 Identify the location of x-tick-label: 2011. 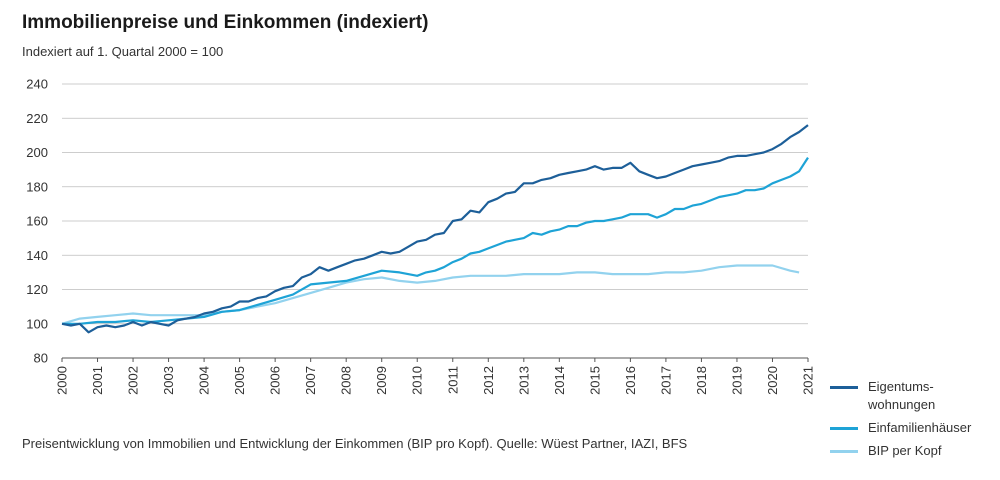
(452, 380).